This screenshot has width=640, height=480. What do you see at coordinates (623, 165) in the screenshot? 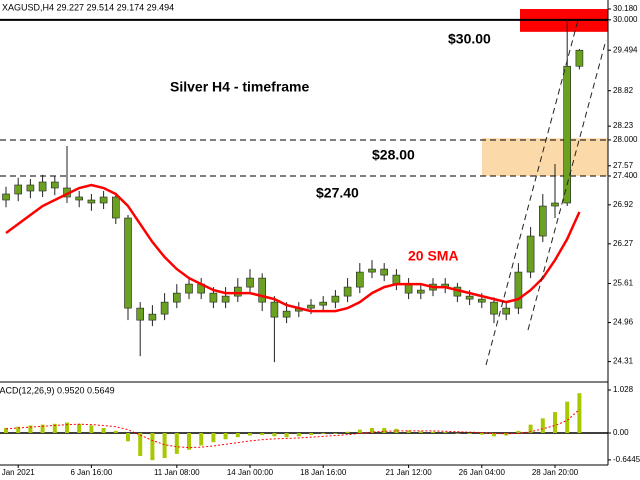
I see `y-tick-label: 27.57` at bounding box center [623, 165].